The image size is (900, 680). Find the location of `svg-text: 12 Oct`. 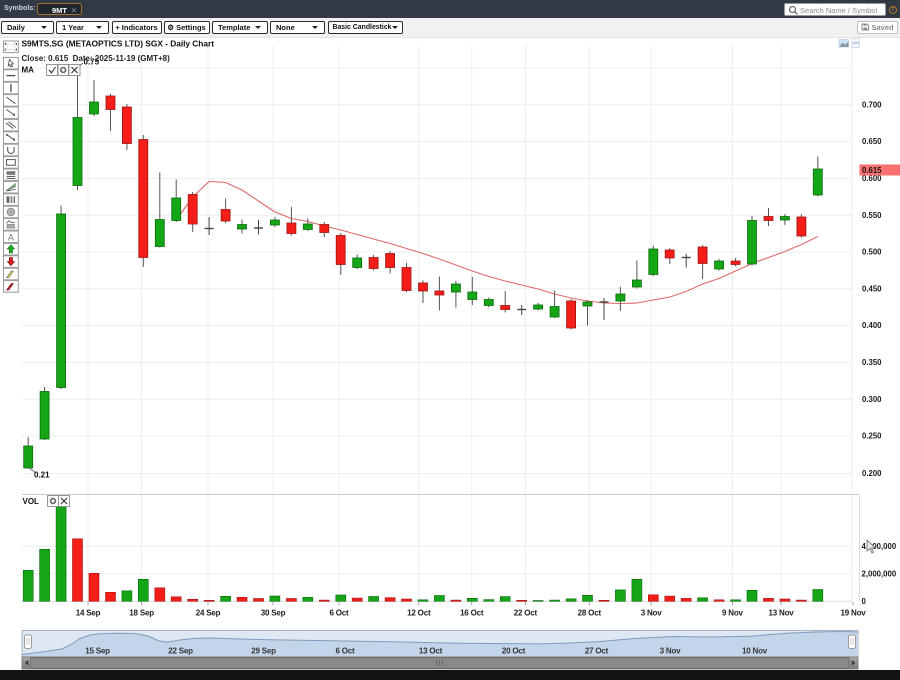

svg-text: 12 Oct is located at coordinates (419, 613).